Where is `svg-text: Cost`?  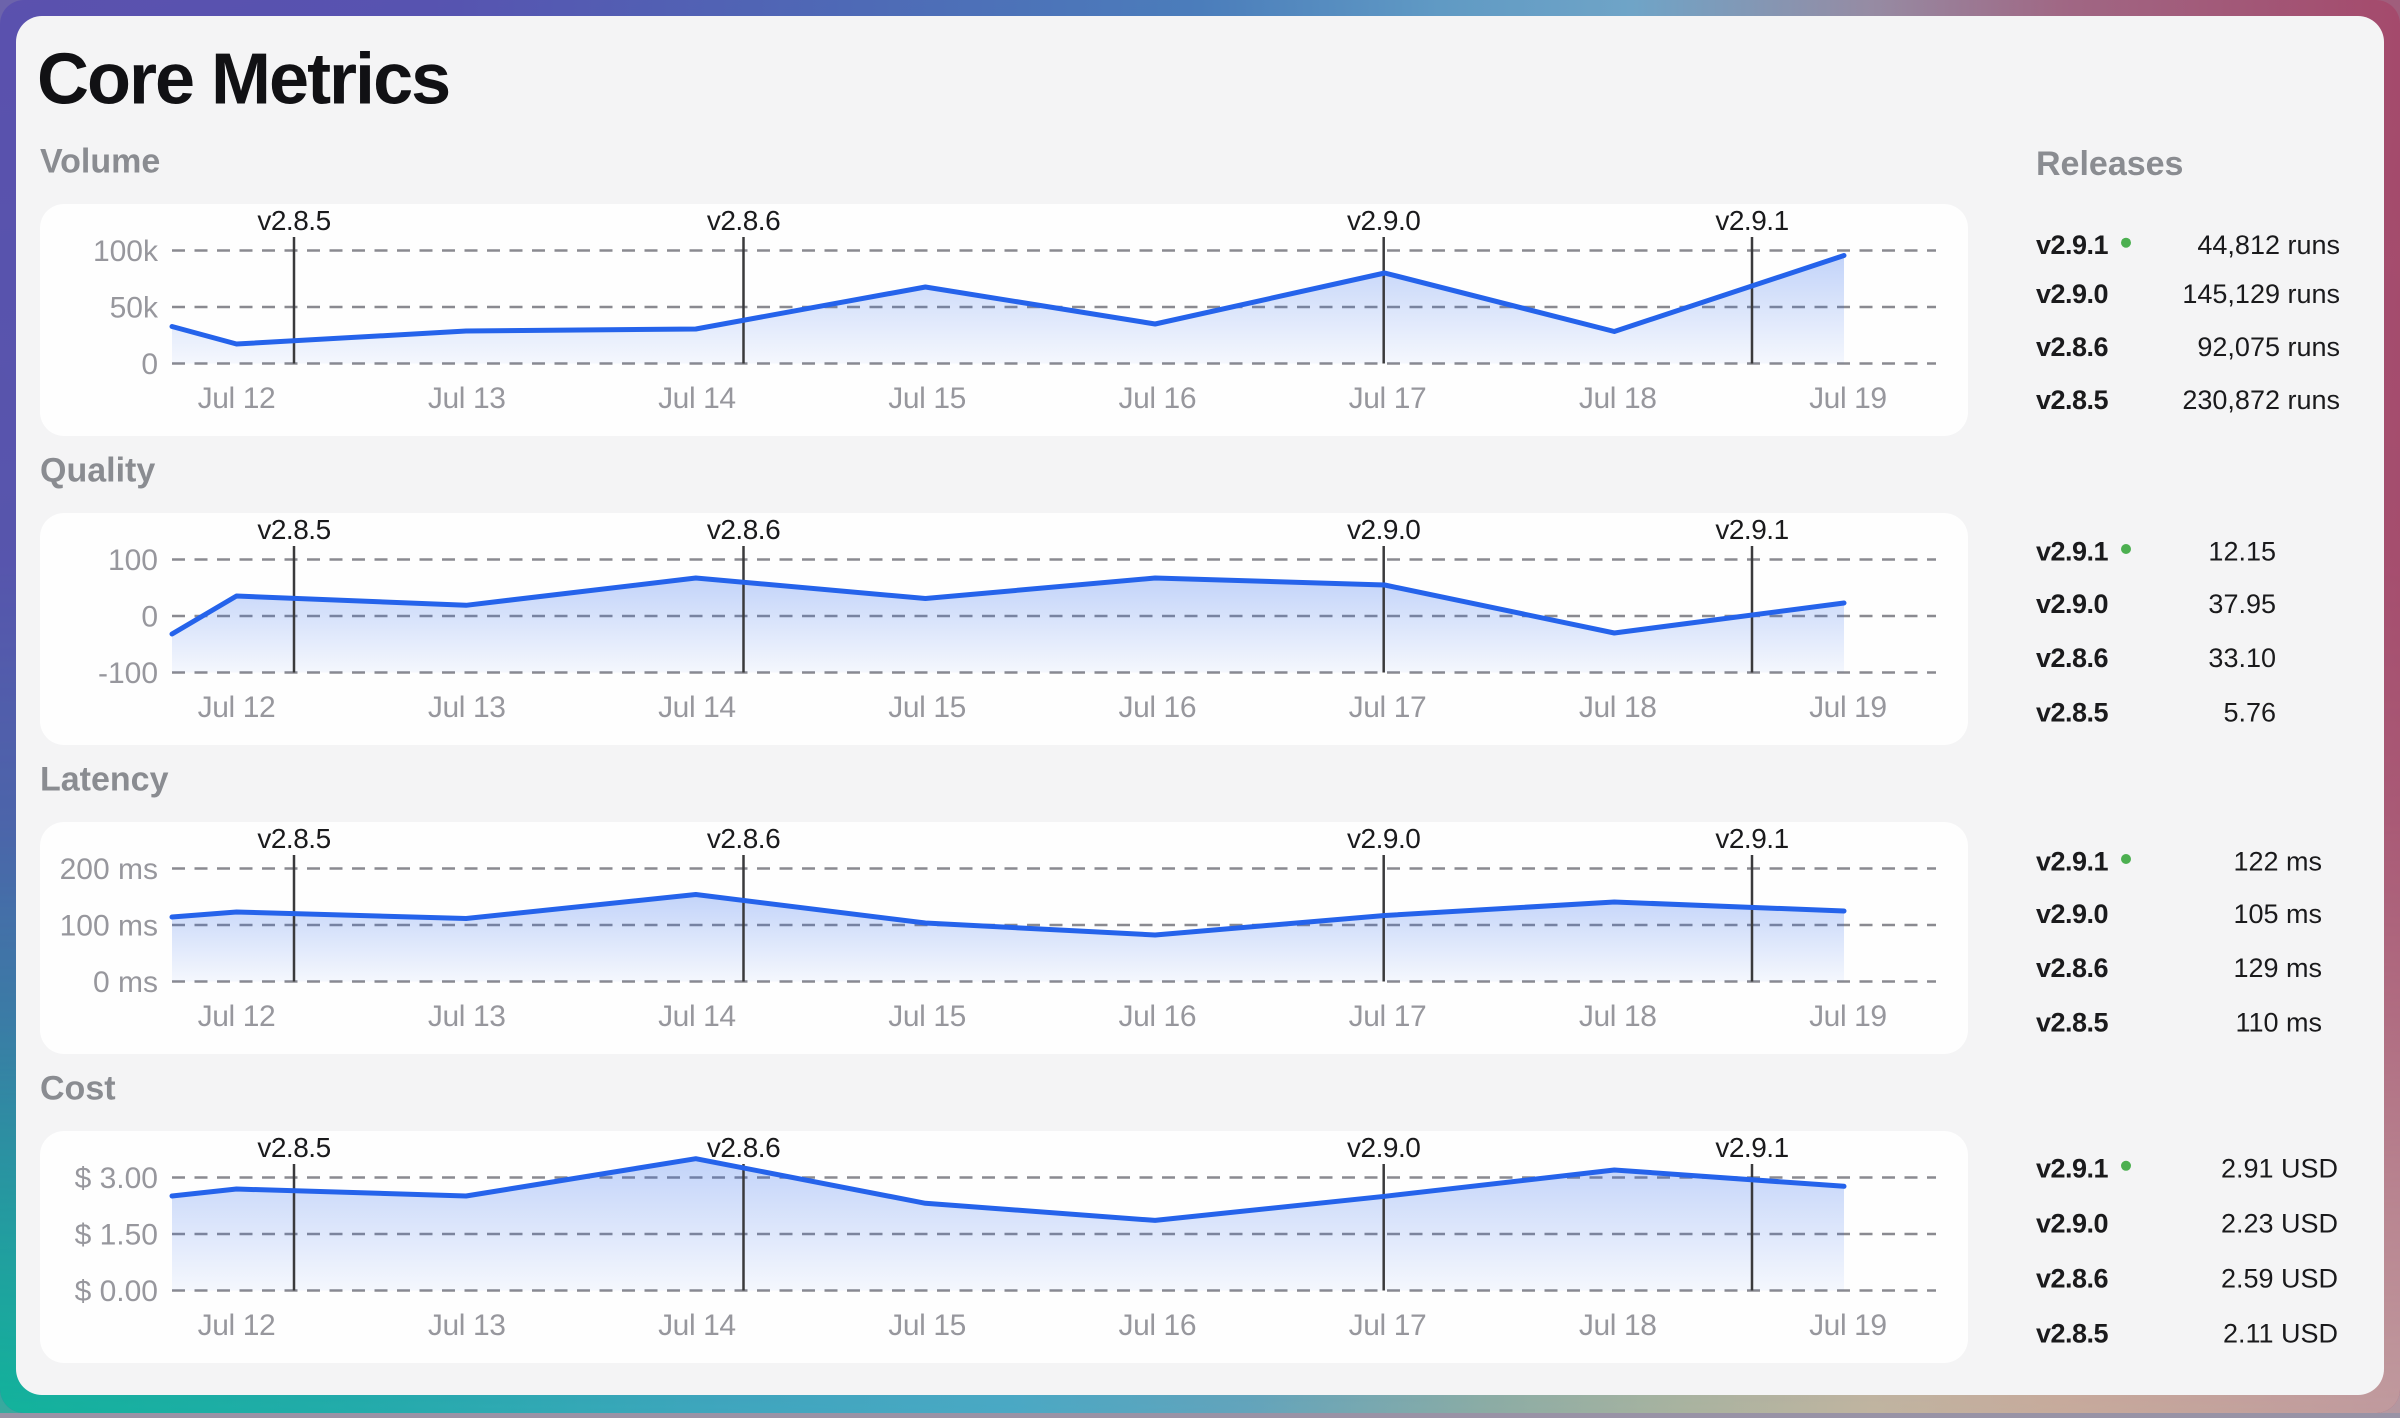
svg-text: Cost is located at coordinates (78, 1089).